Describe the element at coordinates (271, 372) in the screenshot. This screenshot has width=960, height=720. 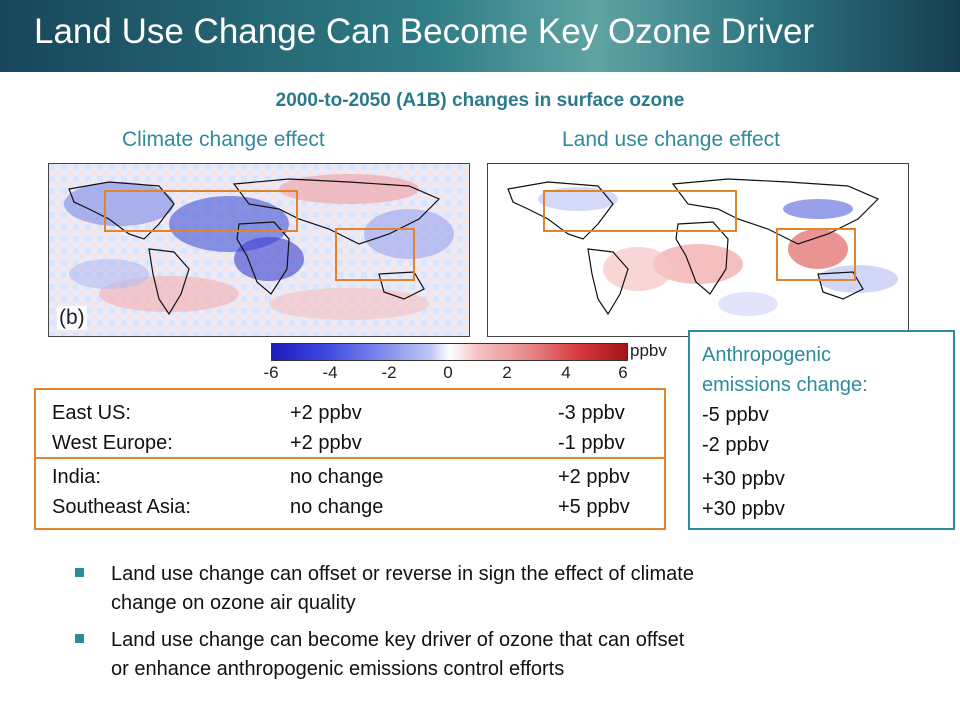
I see `colorbar-tick: -6` at that location.